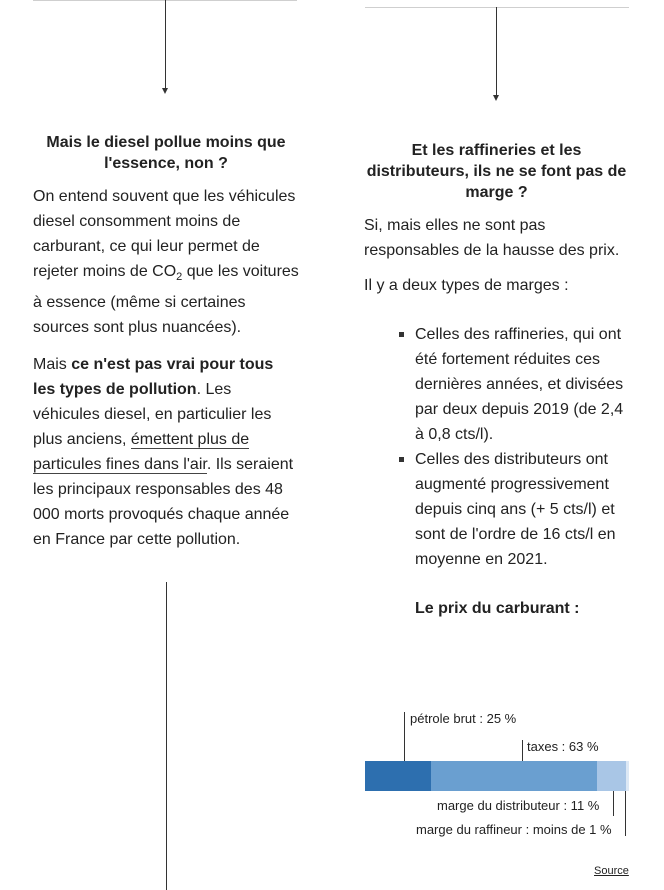 The height and width of the screenshot is (890, 664). Describe the element at coordinates (398, 776) in the screenshot. I see `bar-segment-petrole-brut` at that location.